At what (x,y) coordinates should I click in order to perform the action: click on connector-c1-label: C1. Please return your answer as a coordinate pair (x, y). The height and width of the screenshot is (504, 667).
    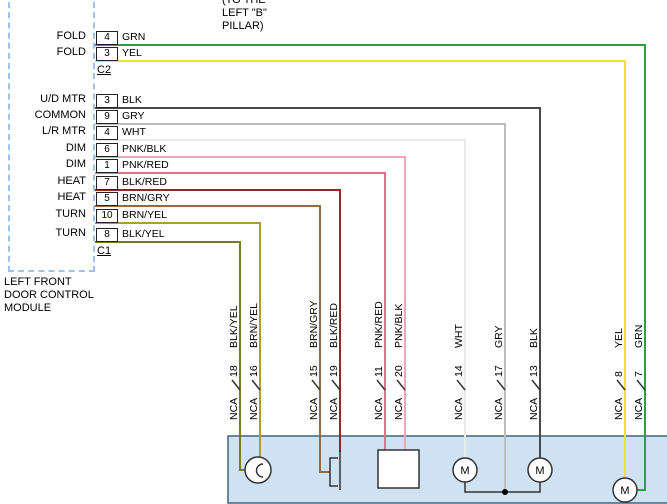
    Looking at the image, I should click on (104, 251).